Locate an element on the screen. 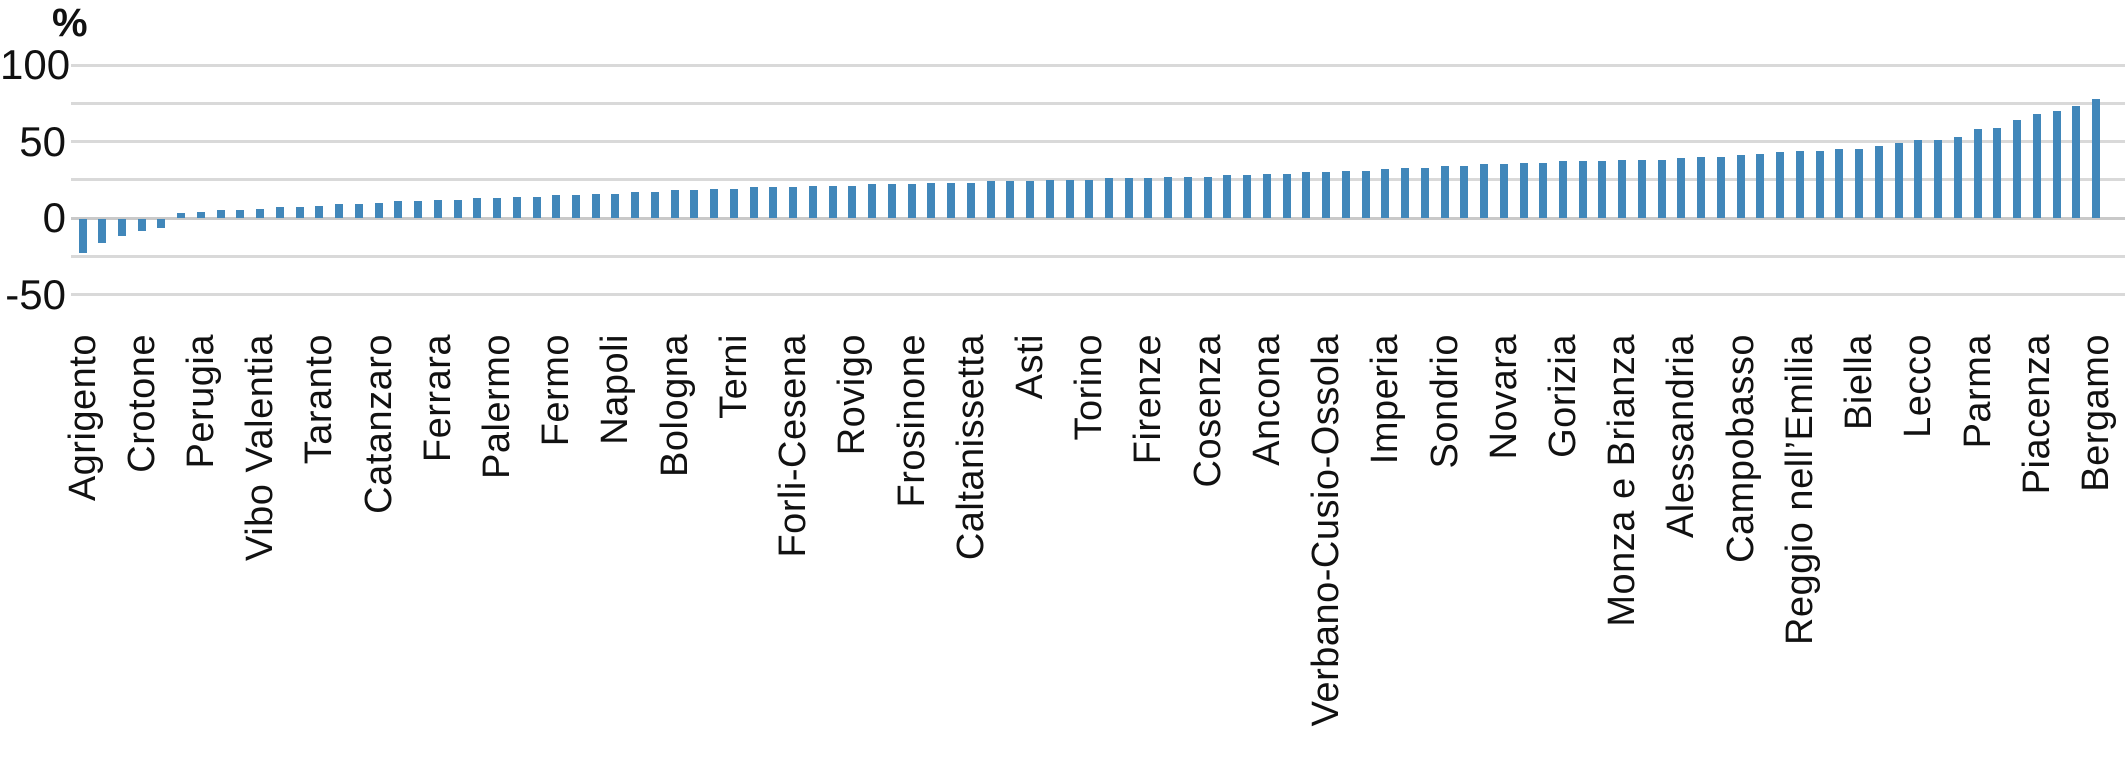  x-tick-label: Agrigento is located at coordinates (82, 418).